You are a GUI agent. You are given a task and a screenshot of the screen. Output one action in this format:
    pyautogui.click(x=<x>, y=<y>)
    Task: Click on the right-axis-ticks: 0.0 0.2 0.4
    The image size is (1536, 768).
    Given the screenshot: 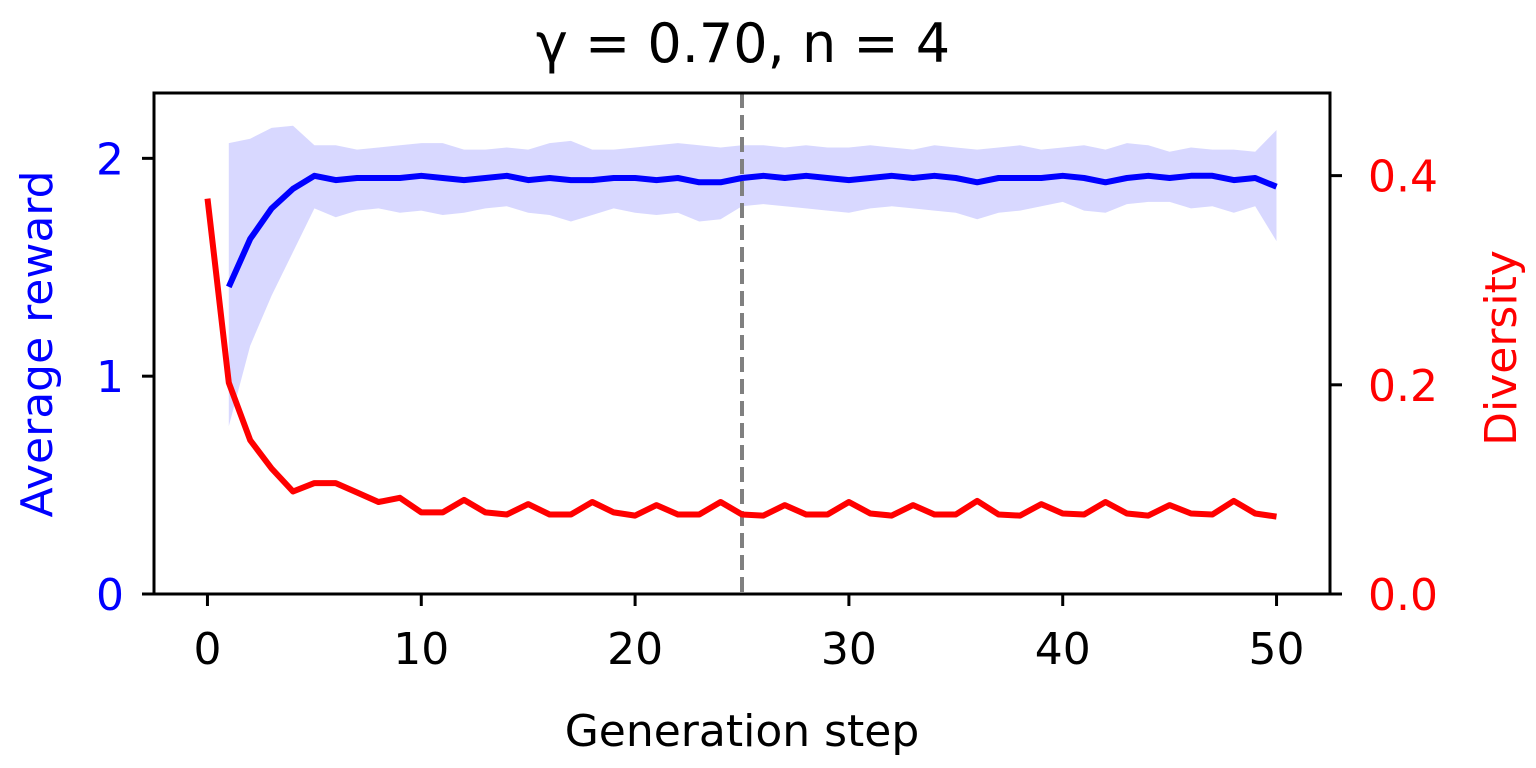 What is the action you would take?
    pyautogui.click(x=1384, y=386)
    